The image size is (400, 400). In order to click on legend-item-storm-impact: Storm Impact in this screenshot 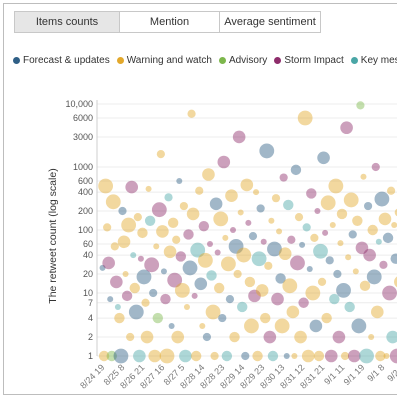, I will do `click(309, 60)`.